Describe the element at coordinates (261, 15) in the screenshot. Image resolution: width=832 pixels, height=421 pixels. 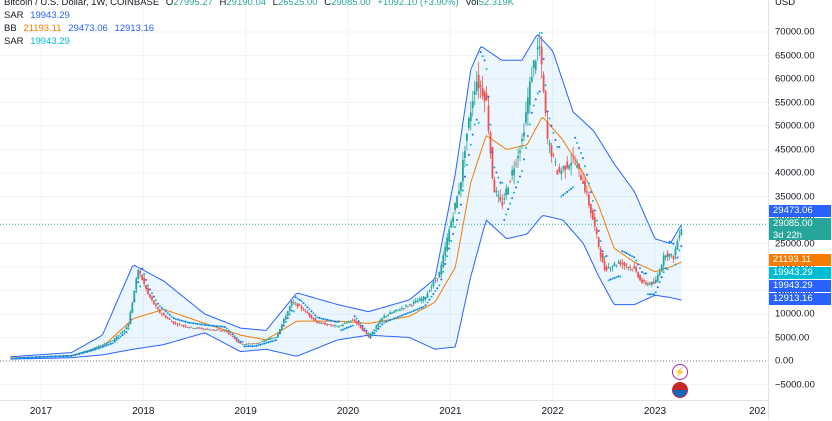
I see `indicator-sar-1: SAR 19943.29` at that location.